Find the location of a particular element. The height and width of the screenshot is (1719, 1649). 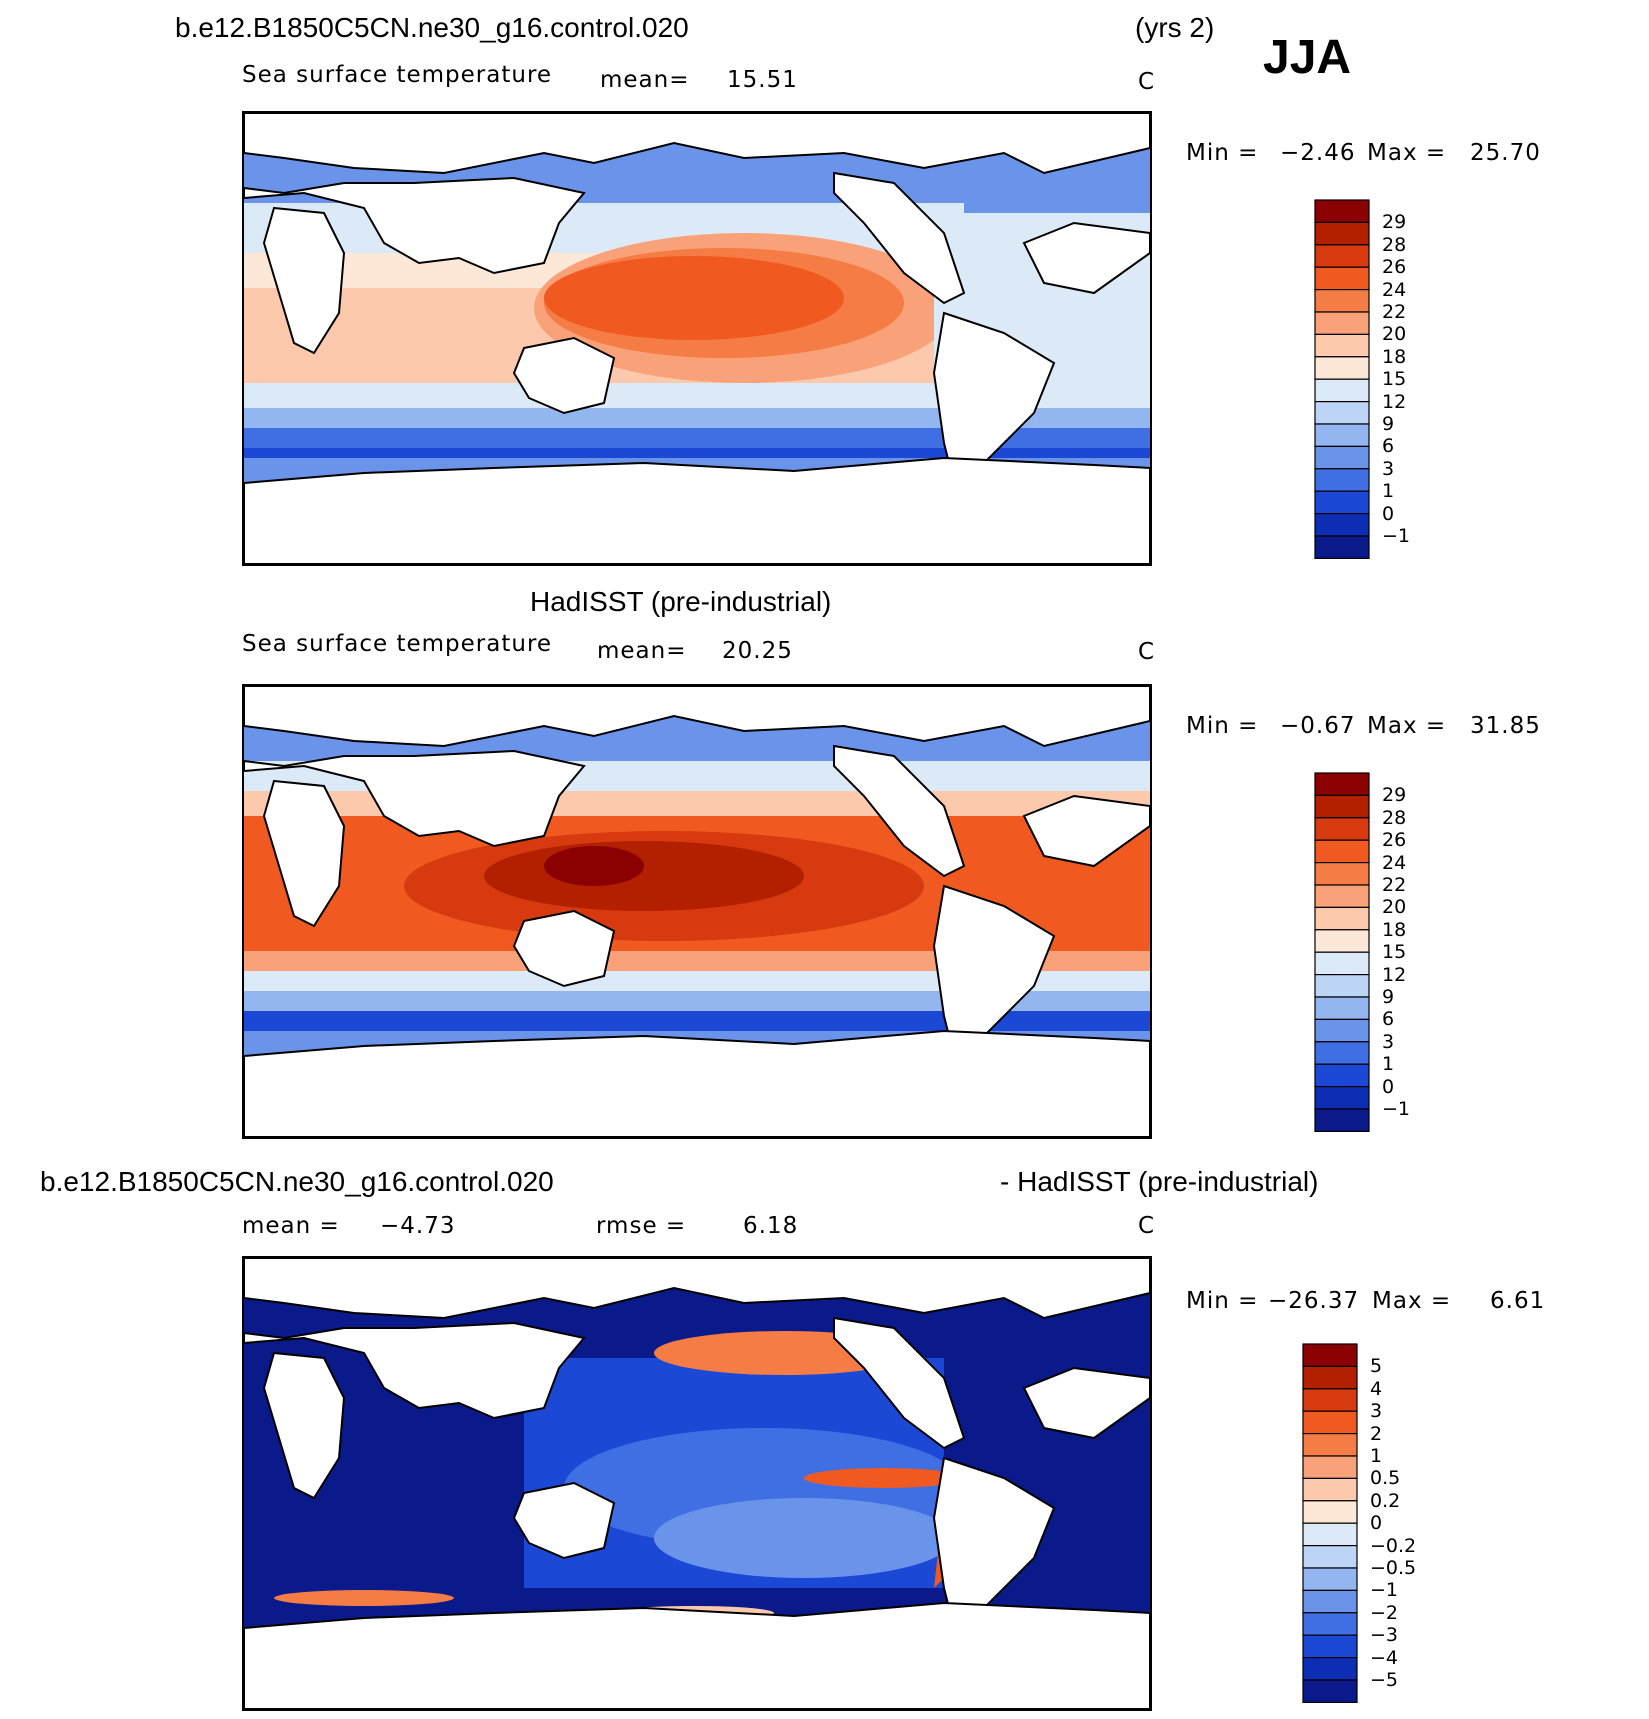

colorbar-label: −3 is located at coordinates (1384, 1635).